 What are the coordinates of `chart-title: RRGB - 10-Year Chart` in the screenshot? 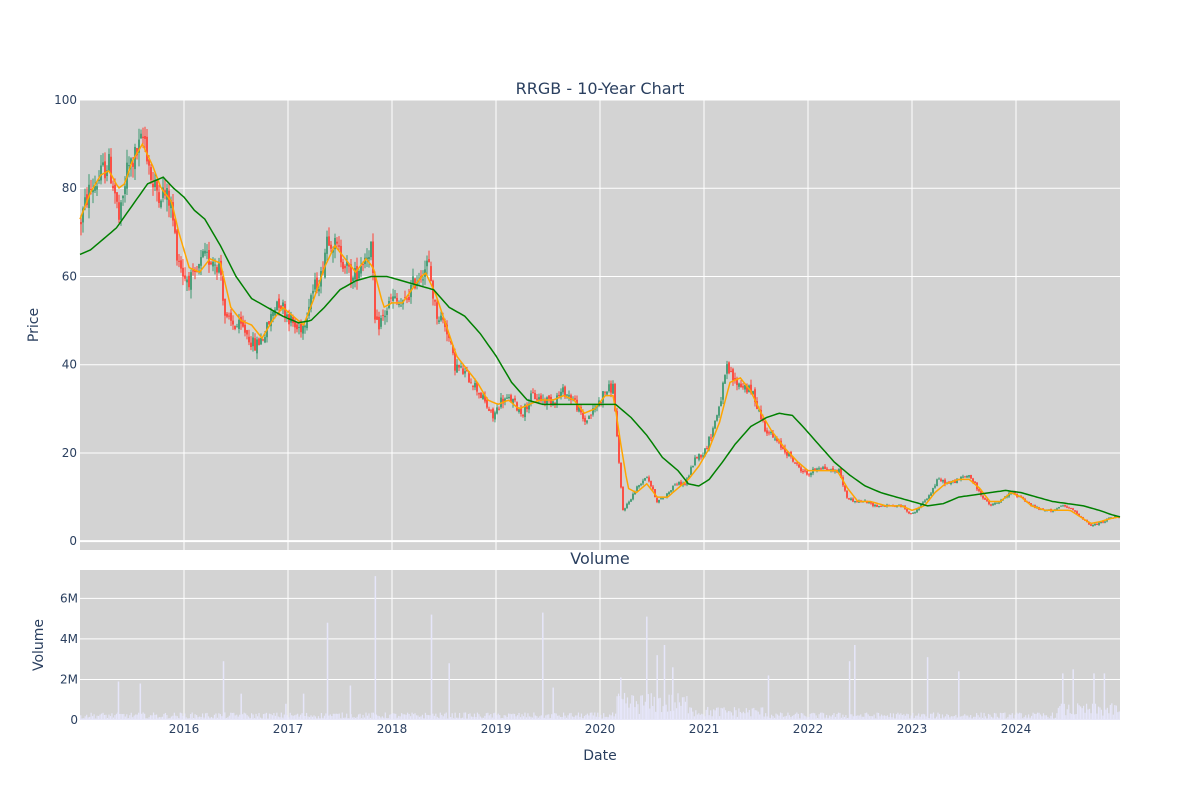 It's located at (600, 88).